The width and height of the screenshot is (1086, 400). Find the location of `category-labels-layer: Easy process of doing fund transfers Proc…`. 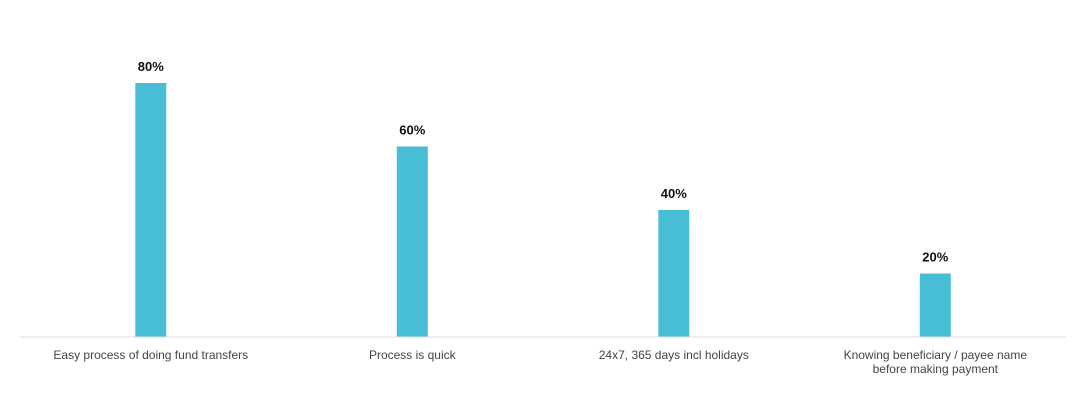

category-labels-layer: Easy process of doing fund transfers Proc… is located at coordinates (540, 362).